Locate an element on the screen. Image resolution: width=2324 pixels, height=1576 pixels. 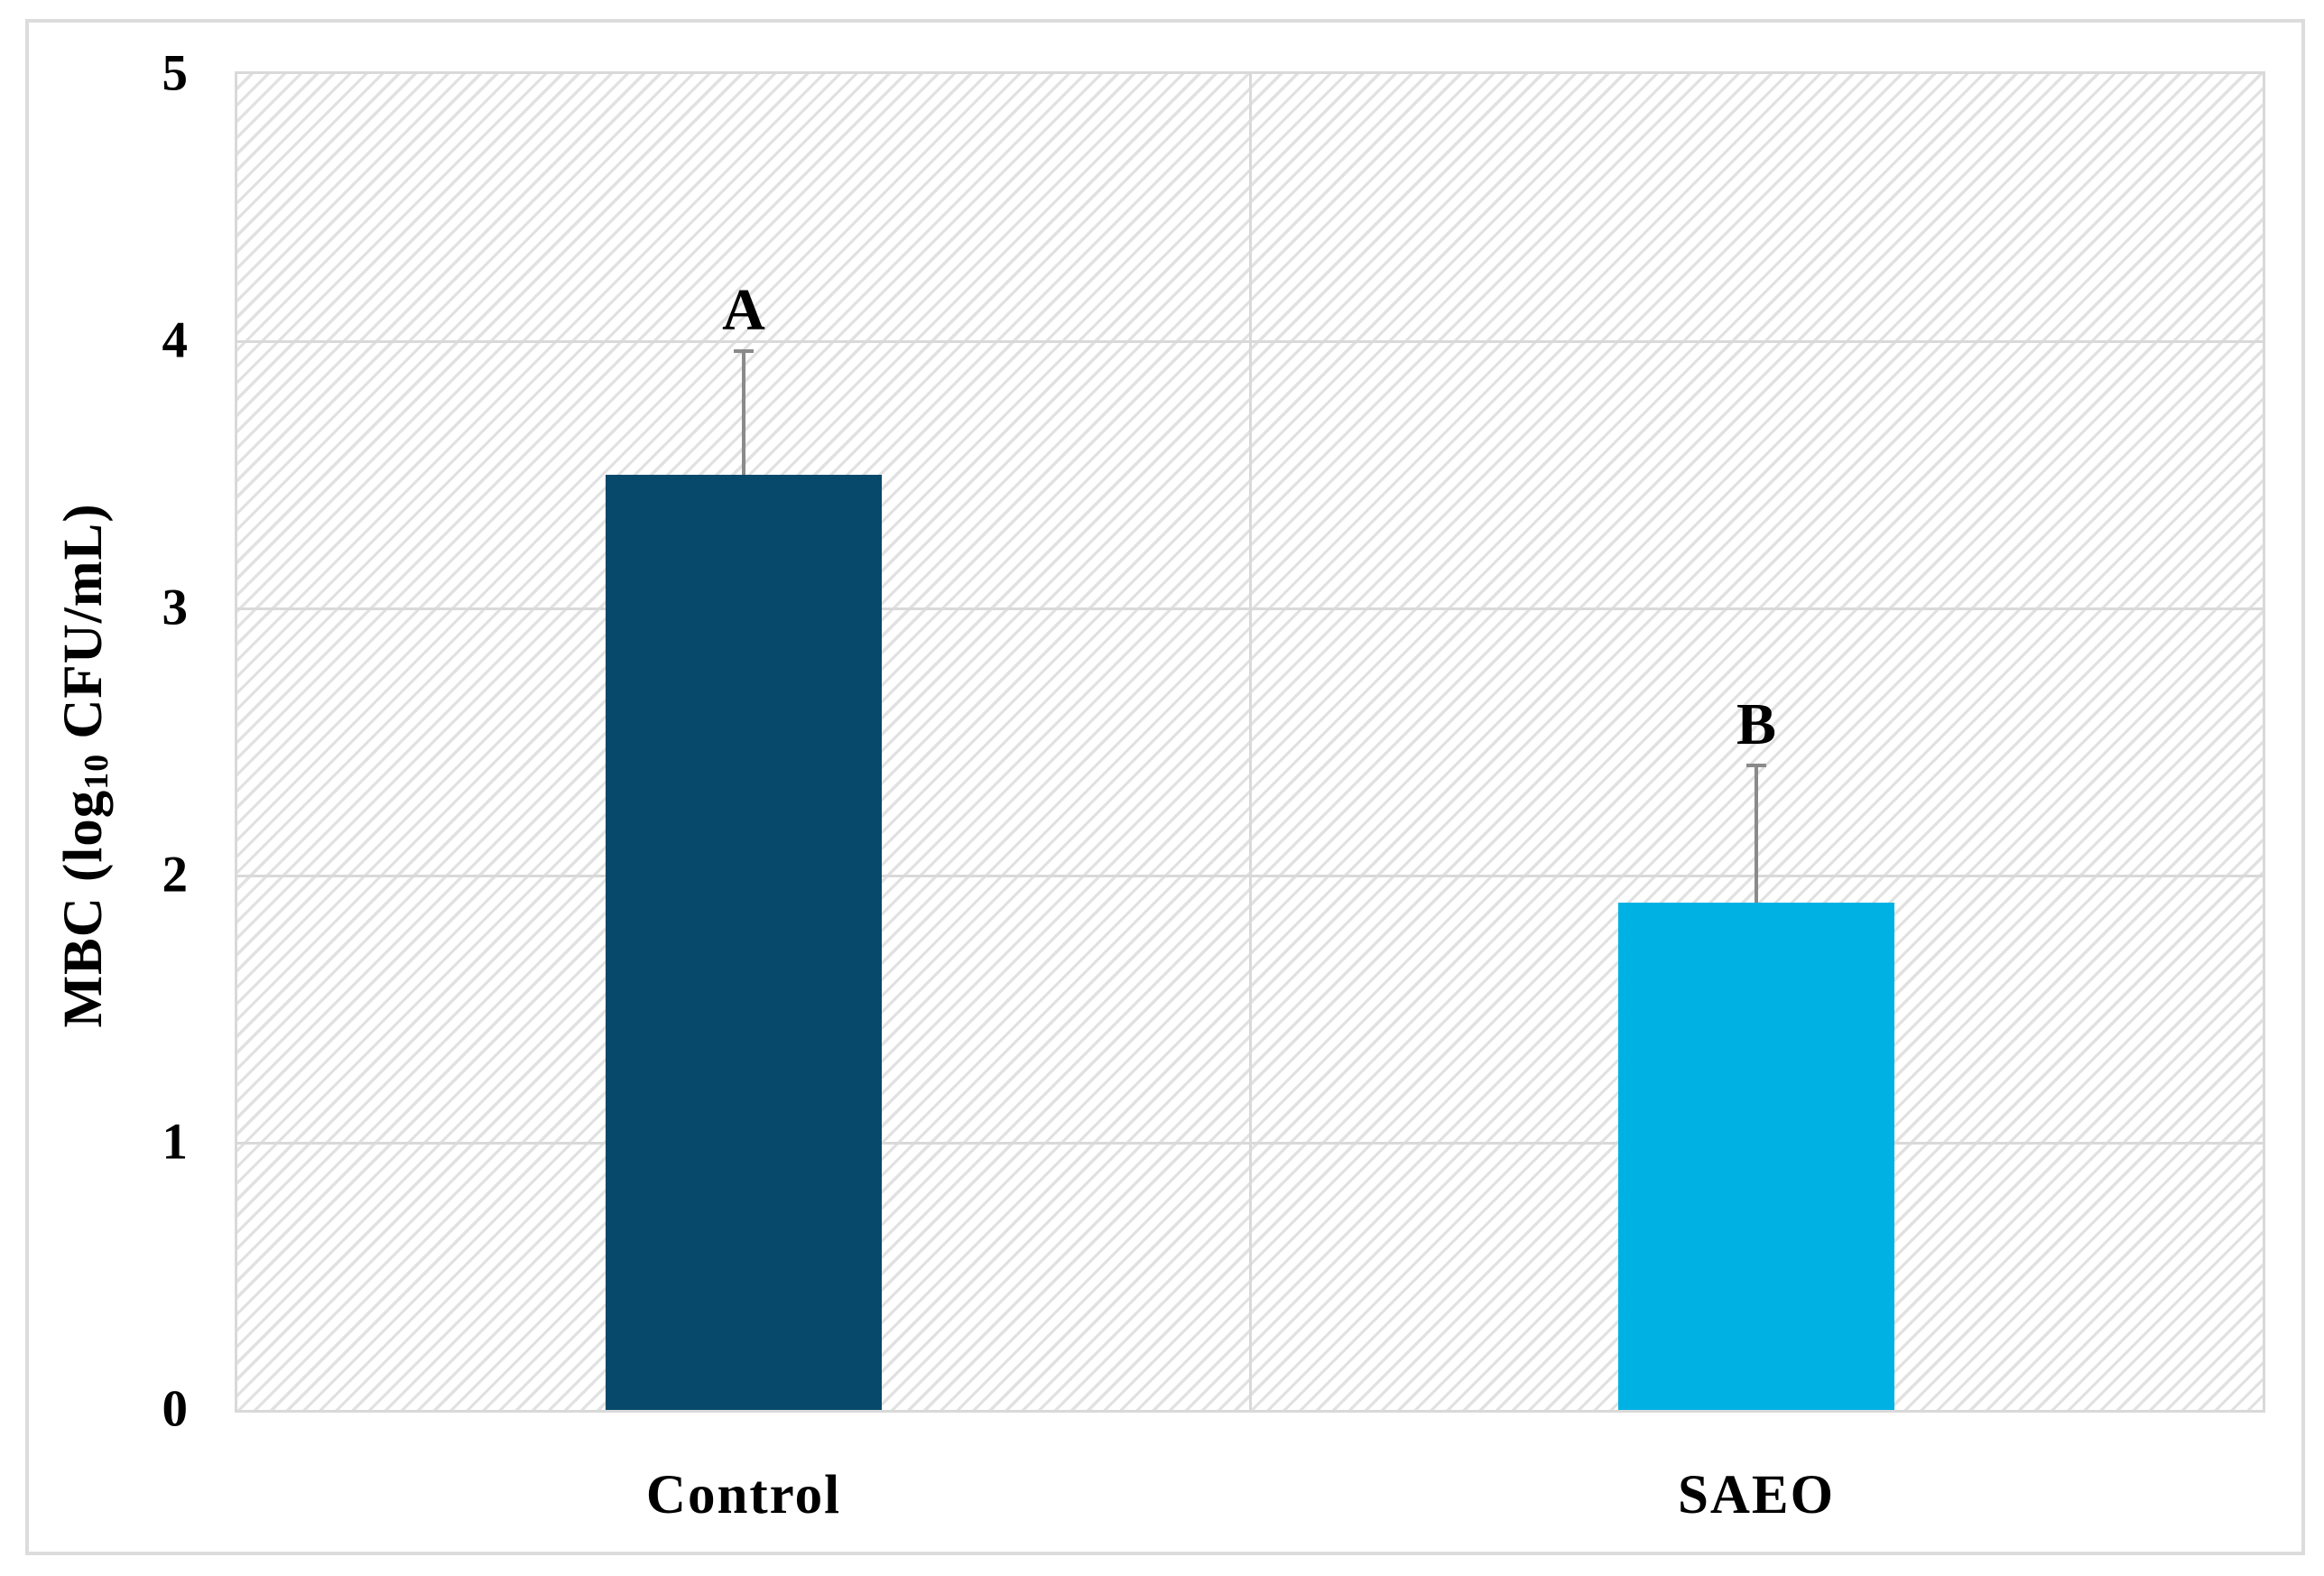
gridline-category-divider is located at coordinates (1250, 742).